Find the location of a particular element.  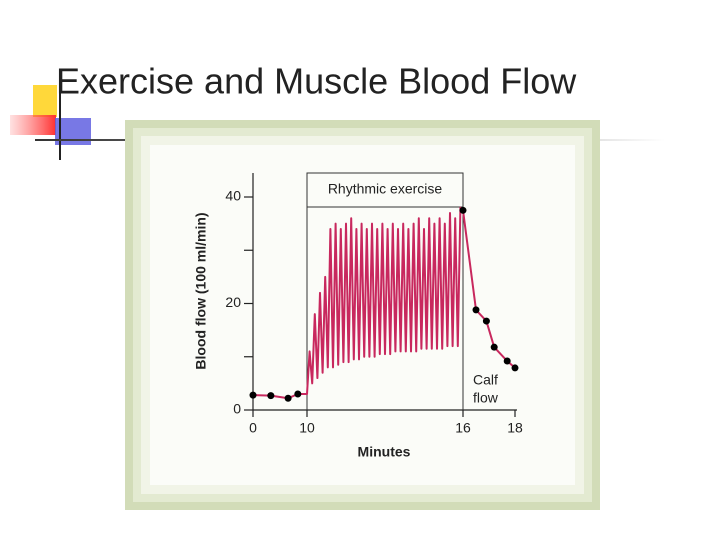

x-tick-label: 10 is located at coordinates (307, 428).